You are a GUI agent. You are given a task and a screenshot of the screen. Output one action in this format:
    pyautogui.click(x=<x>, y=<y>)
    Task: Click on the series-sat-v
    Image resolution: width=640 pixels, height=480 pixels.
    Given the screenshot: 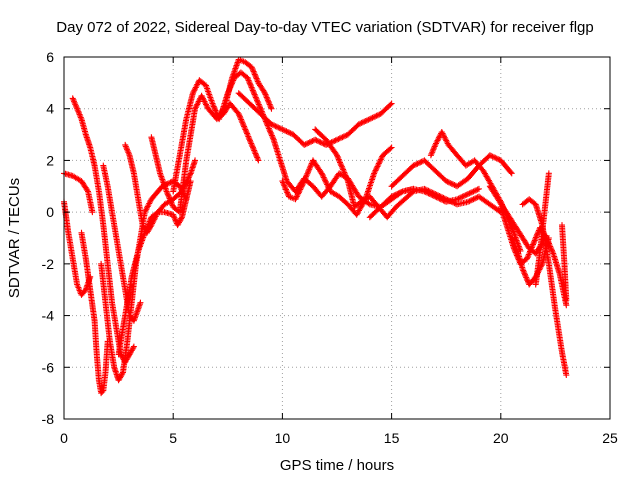 What is the action you would take?
    pyautogui.click(x=544, y=287)
    